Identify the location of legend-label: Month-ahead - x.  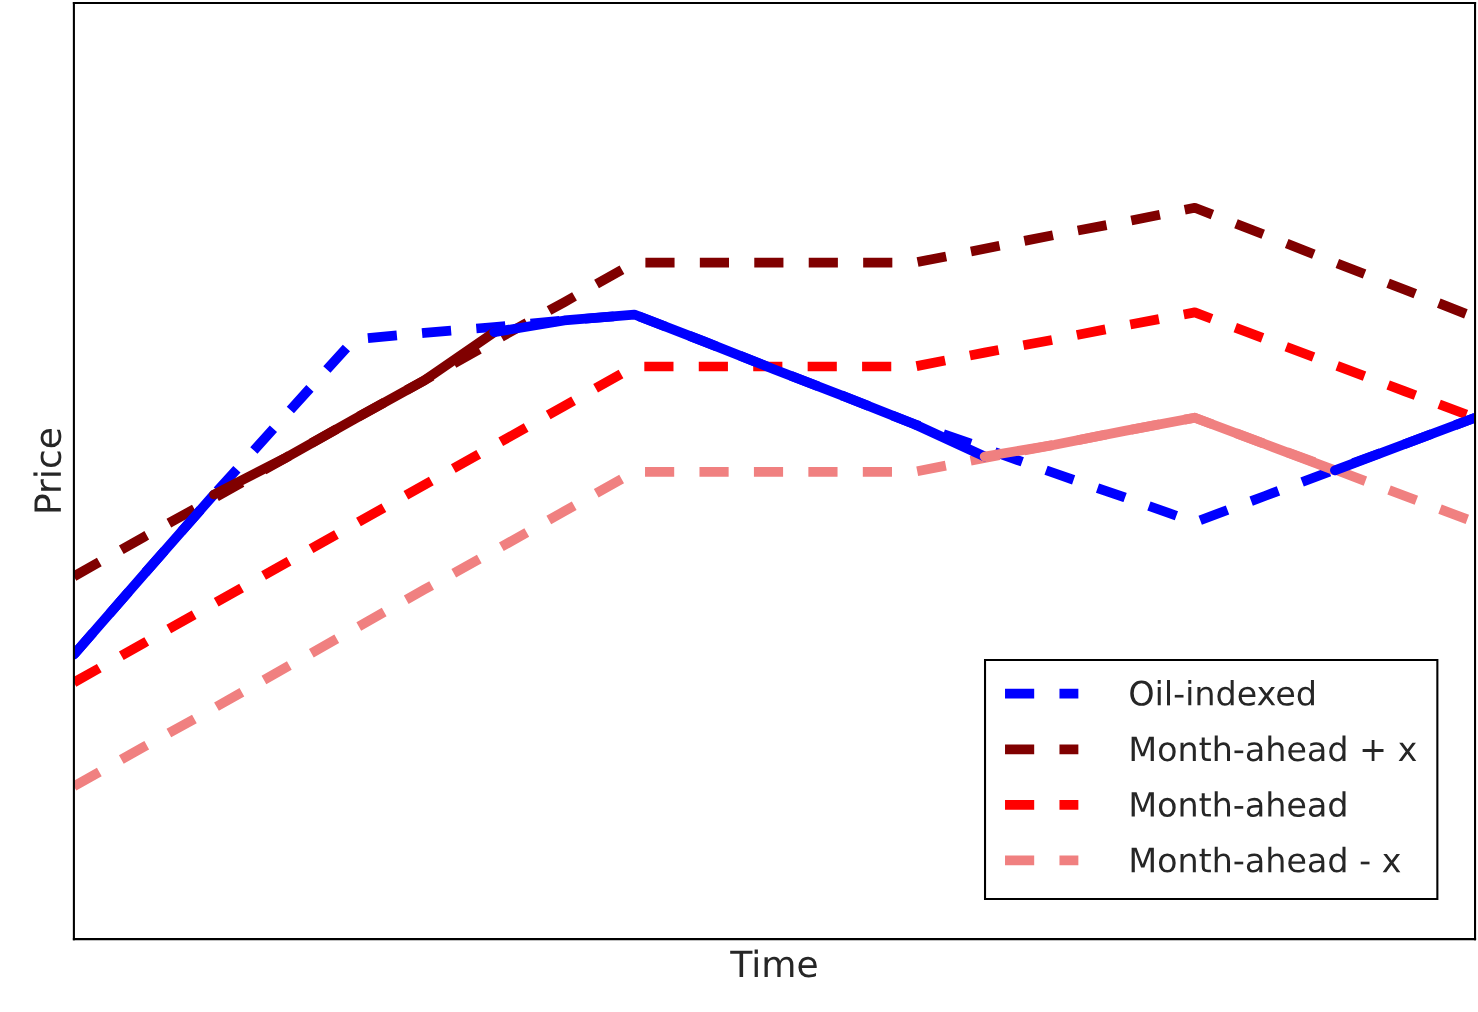
(1266, 859).